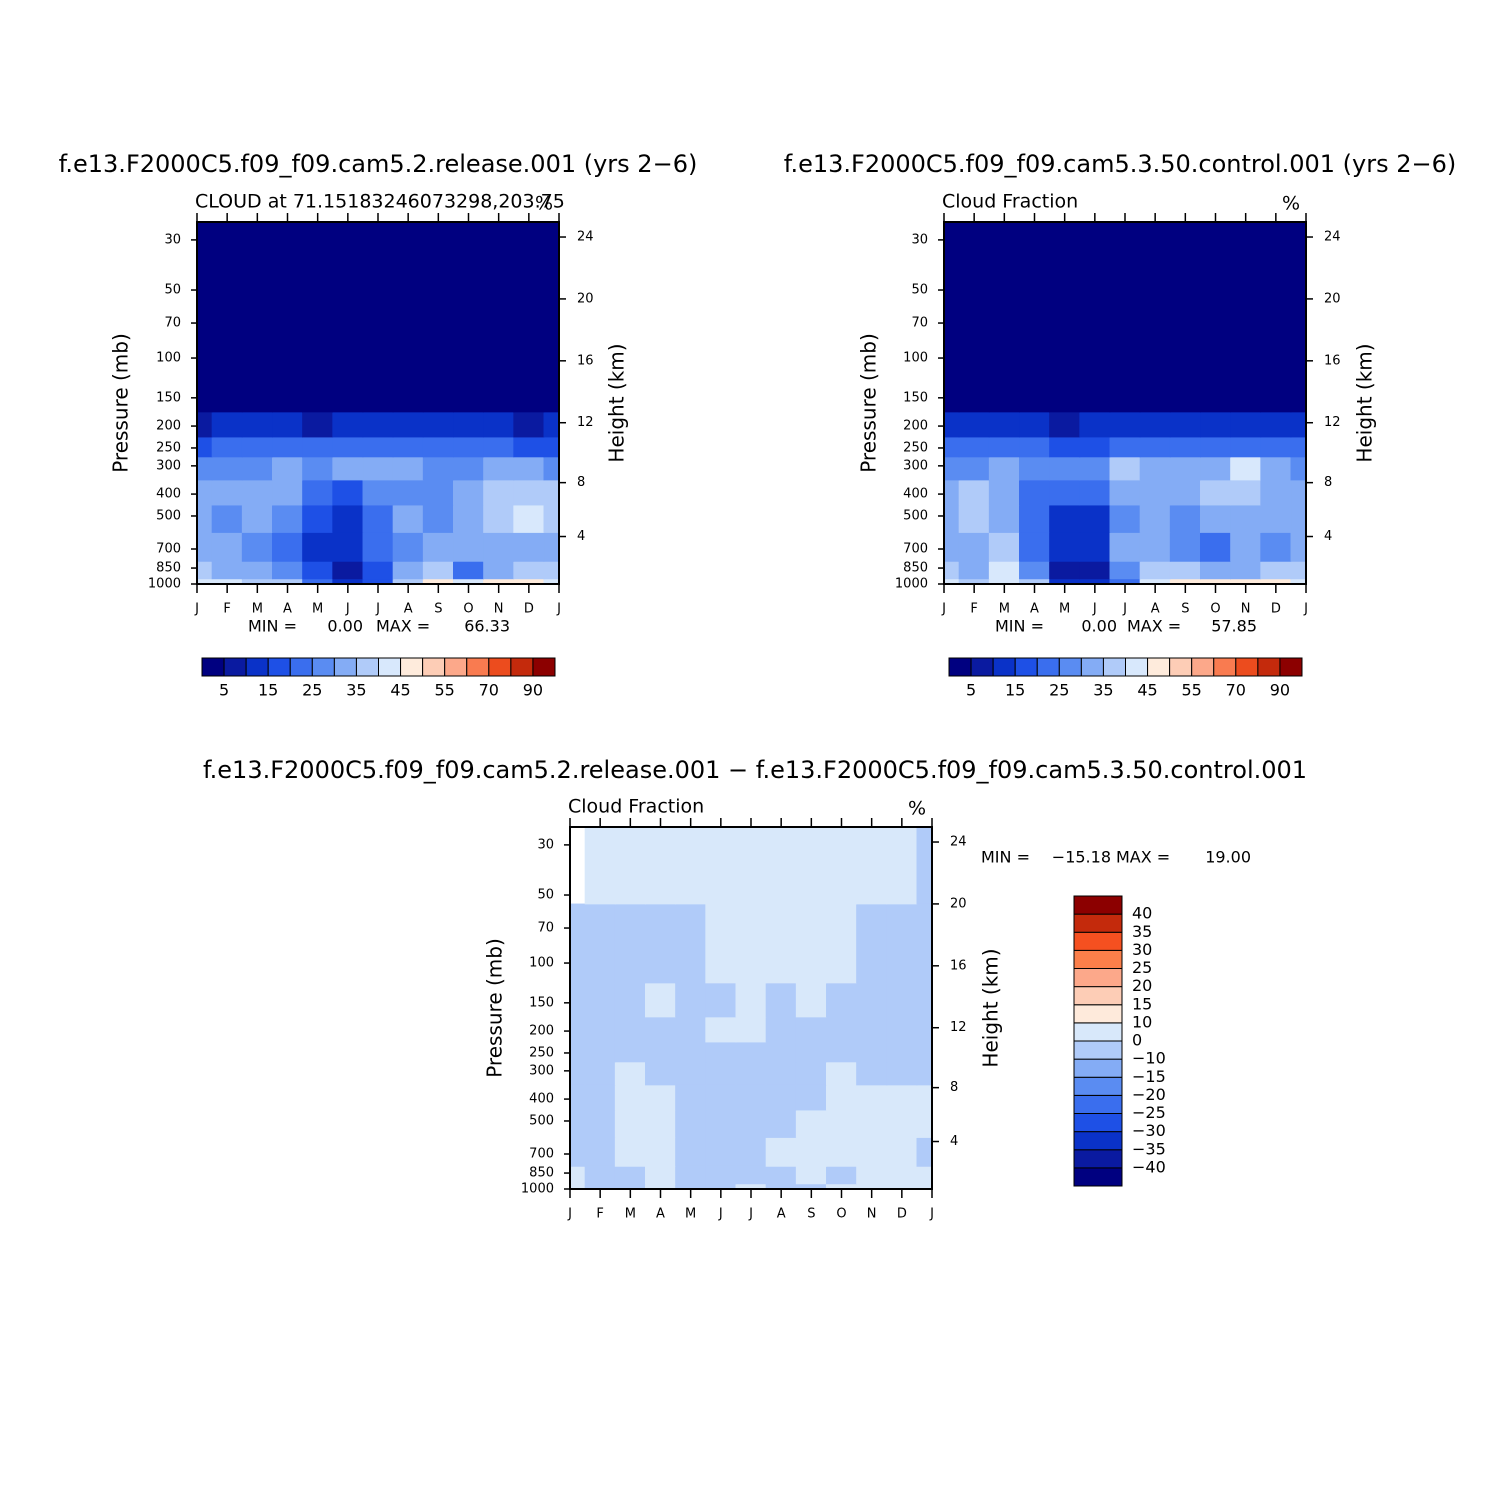 The image size is (1505, 1502). I want to click on colorbar-label: 35, so click(356, 690).